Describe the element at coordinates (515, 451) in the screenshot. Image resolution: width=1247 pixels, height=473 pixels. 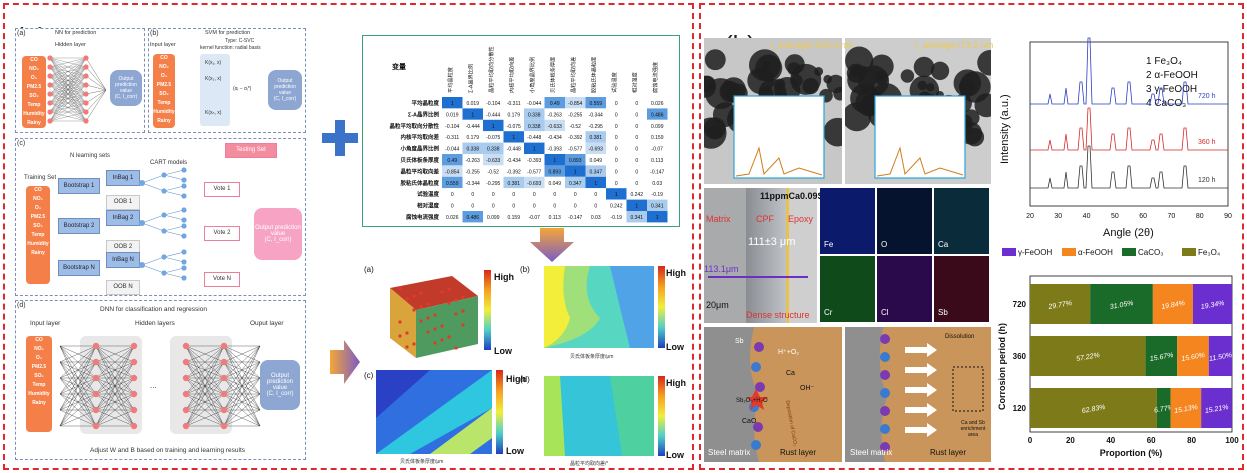
I see `map-low: Low` at that location.